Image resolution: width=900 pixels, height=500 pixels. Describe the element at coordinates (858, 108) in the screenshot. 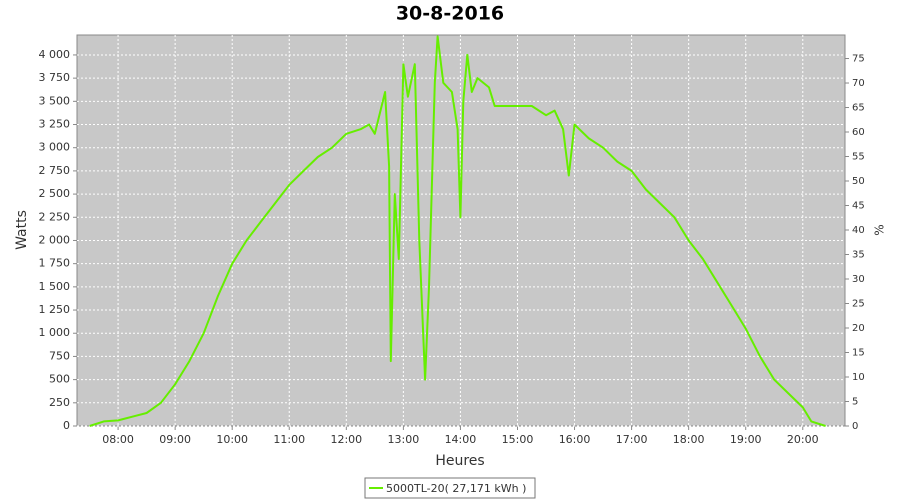

I see `y2-tick-label: 65` at that location.